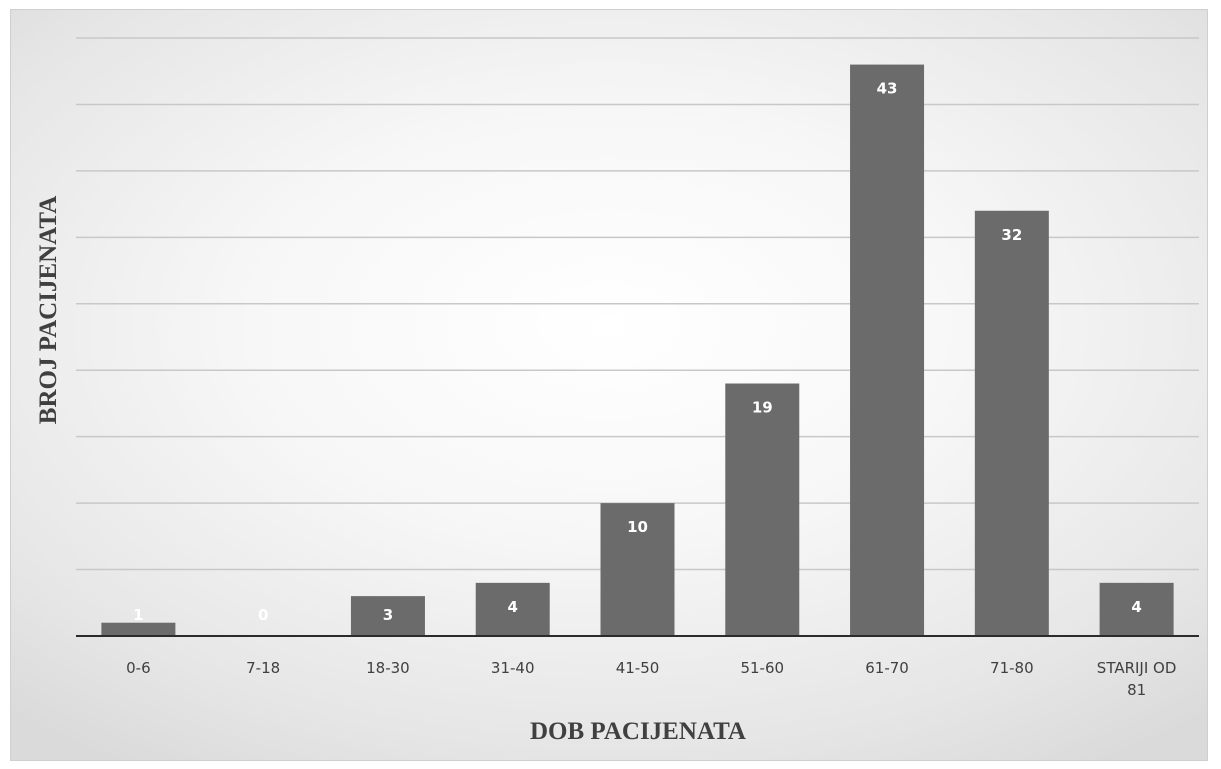  What do you see at coordinates (138, 668) in the screenshot?
I see `x-tick-label: 0-6` at bounding box center [138, 668].